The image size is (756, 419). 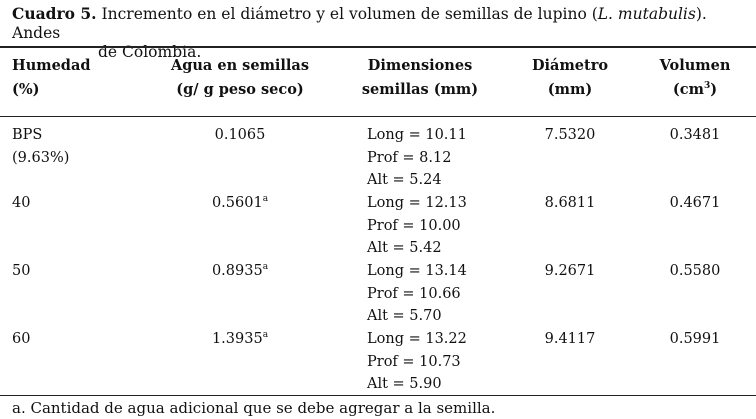 I want to click on cell-diametro: 9.2671, so click(x=570, y=271).